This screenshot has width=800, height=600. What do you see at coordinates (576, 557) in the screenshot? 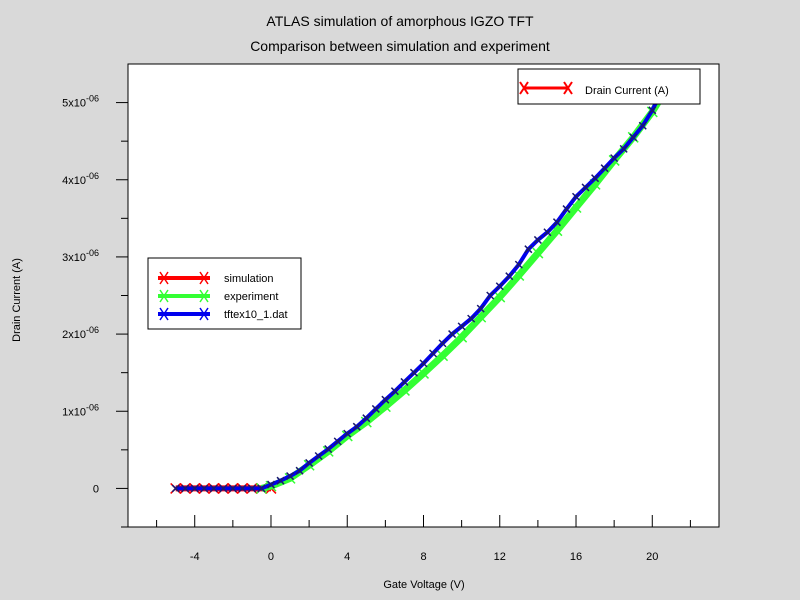
I see `x-tick-label: 16` at bounding box center [576, 557].